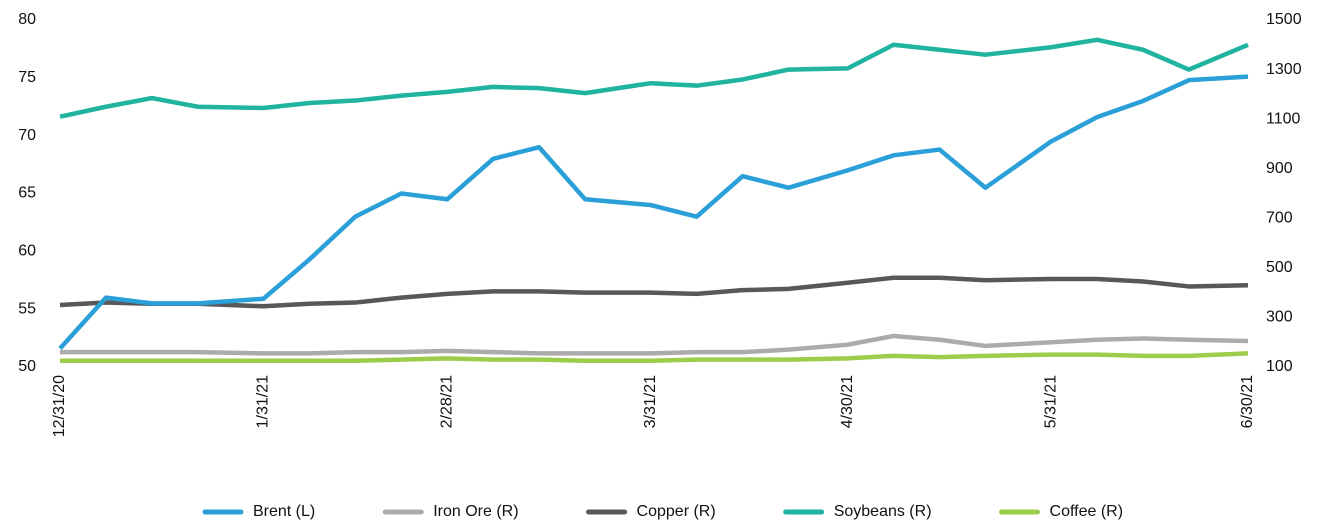 This screenshot has width=1327, height=531. What do you see at coordinates (27, 19) in the screenshot?
I see `y-tick-label: 80` at bounding box center [27, 19].